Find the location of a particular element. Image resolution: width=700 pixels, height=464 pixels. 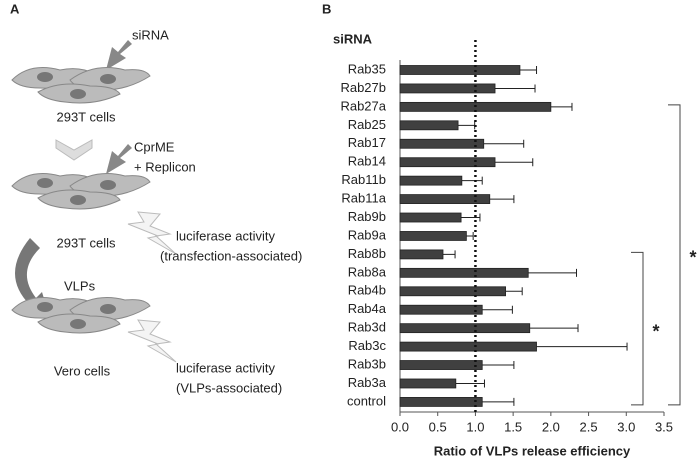

y-tick-label: Rab27a is located at coordinates (363, 105).